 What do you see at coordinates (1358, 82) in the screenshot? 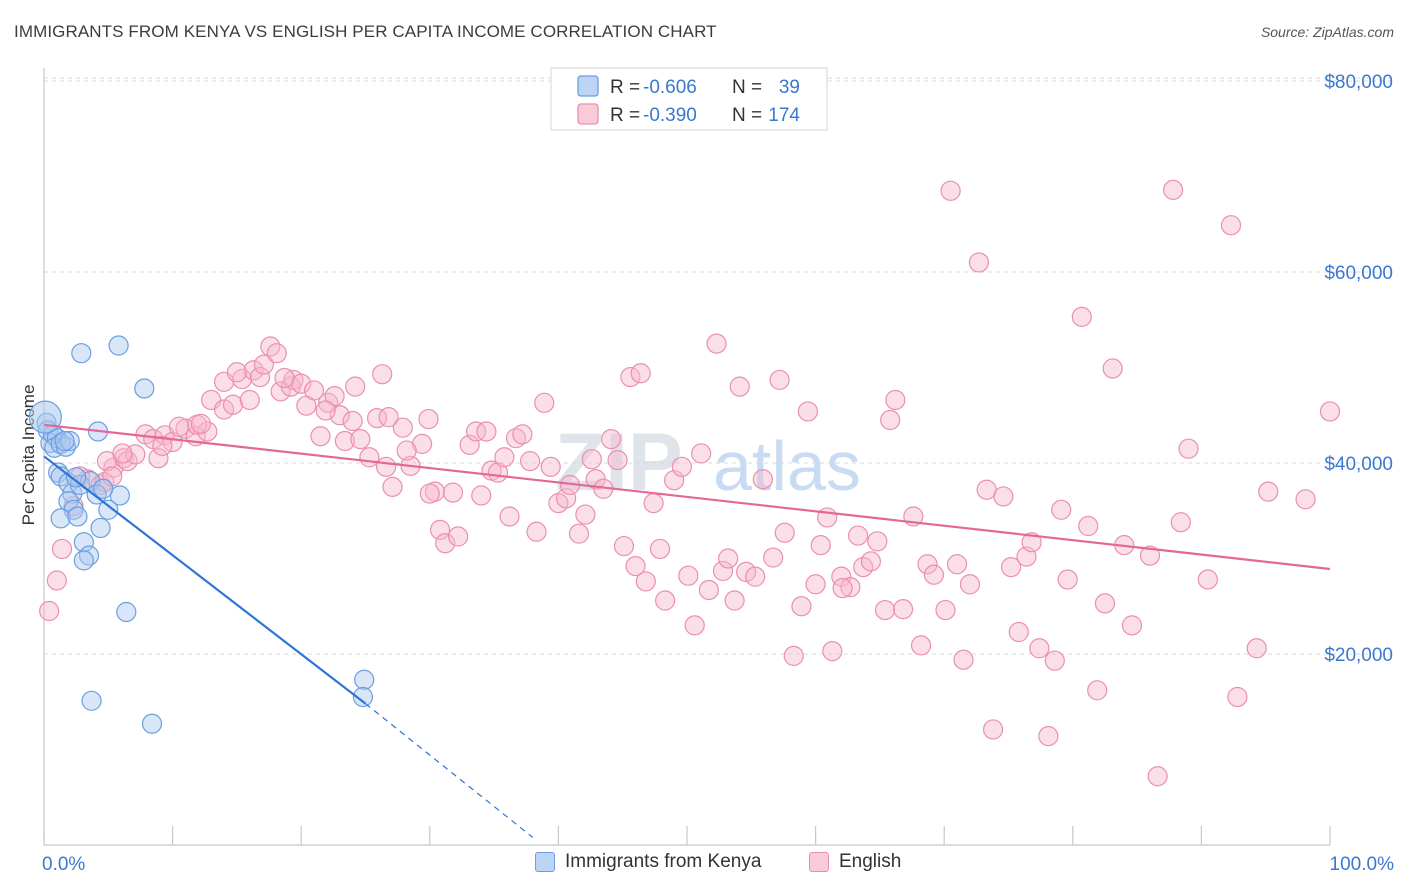
I see `y-tick-label: $80,000` at bounding box center [1358, 82].